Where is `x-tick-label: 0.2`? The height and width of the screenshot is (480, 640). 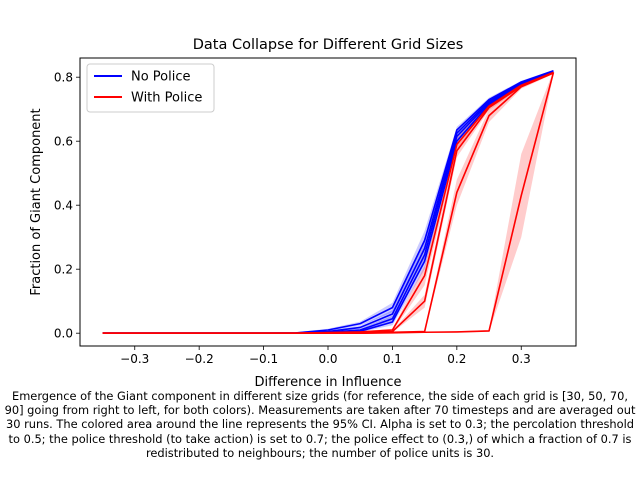 x-tick-label: 0.2 is located at coordinates (456, 359).